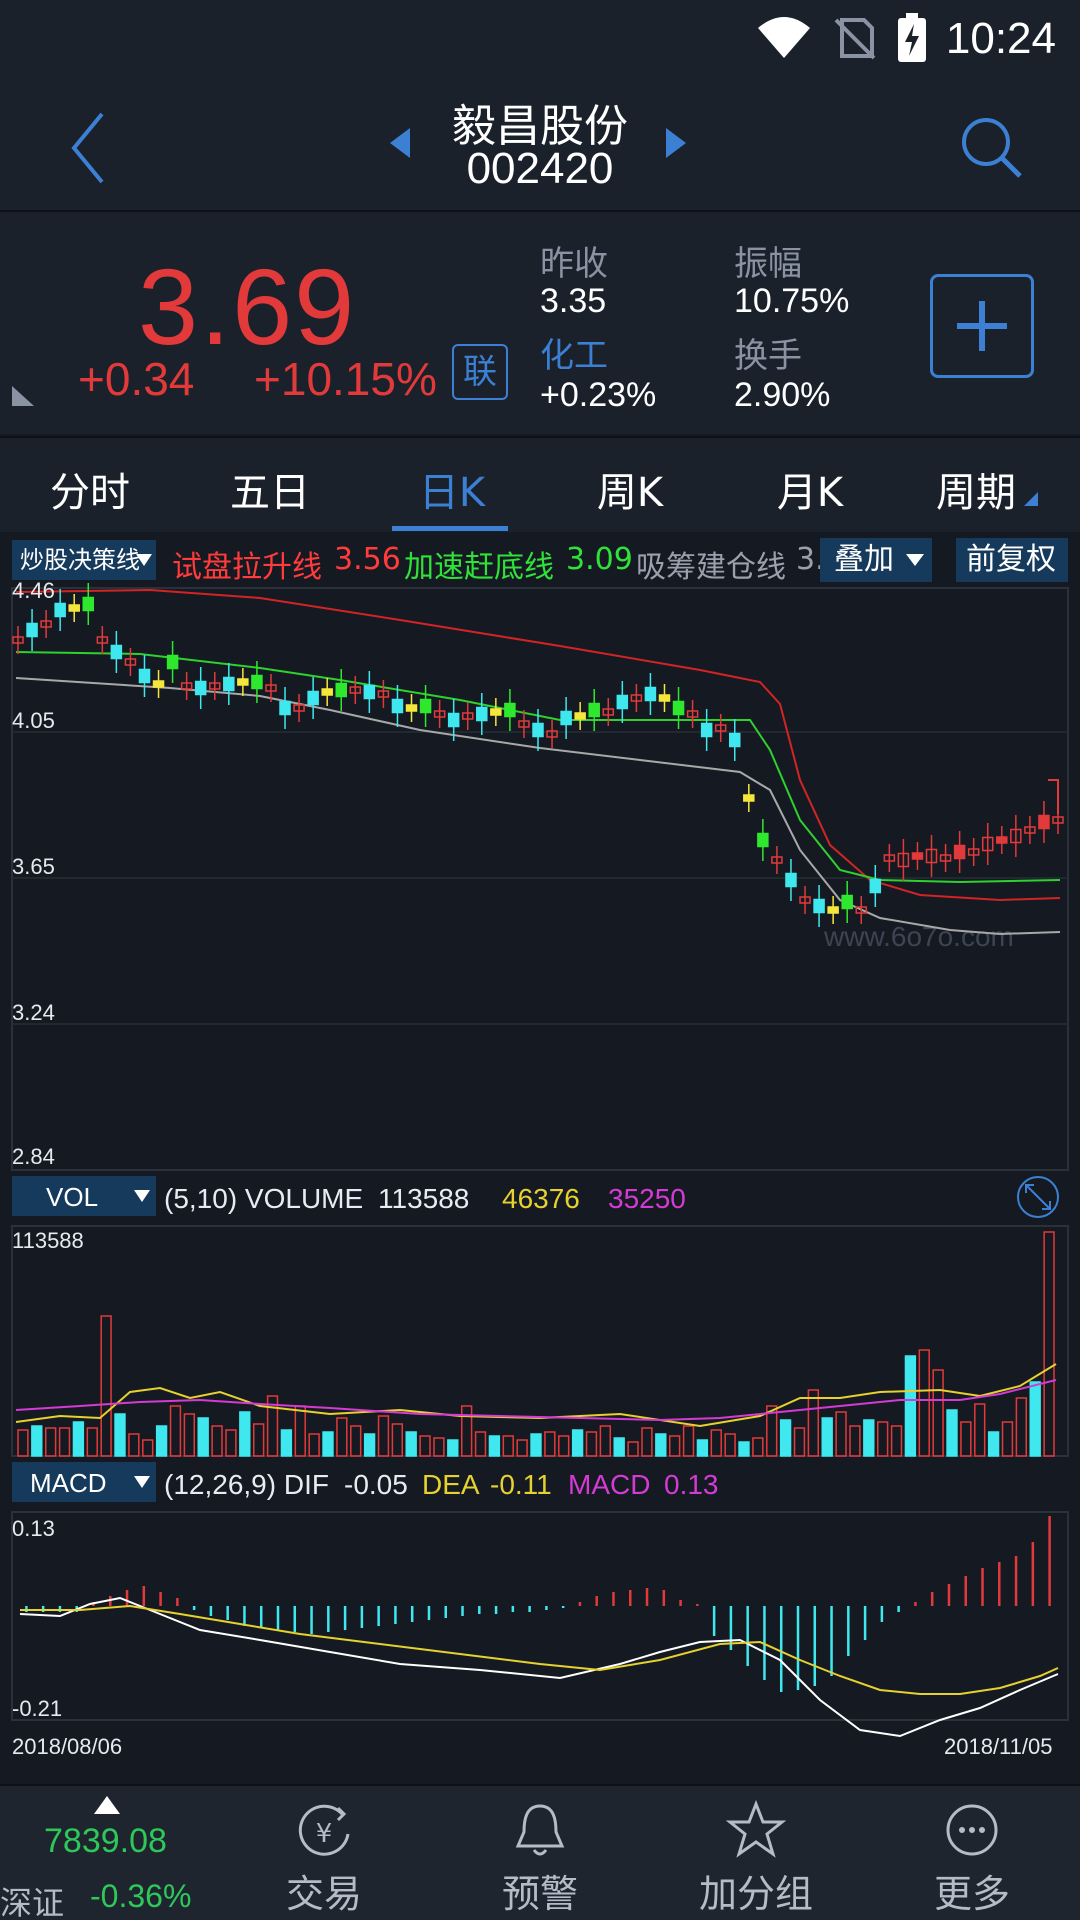 The height and width of the screenshot is (1920, 1080). What do you see at coordinates (538, 767) in the screenshot?
I see `accelerate-bottom-line` at bounding box center [538, 767].